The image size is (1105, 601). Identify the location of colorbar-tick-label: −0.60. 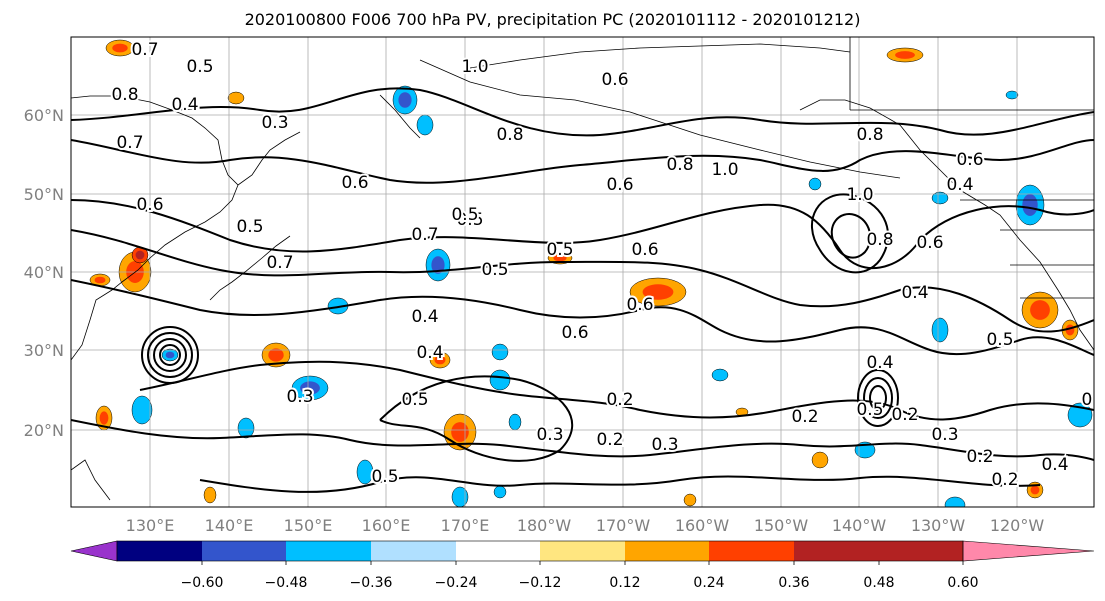
(202, 583).